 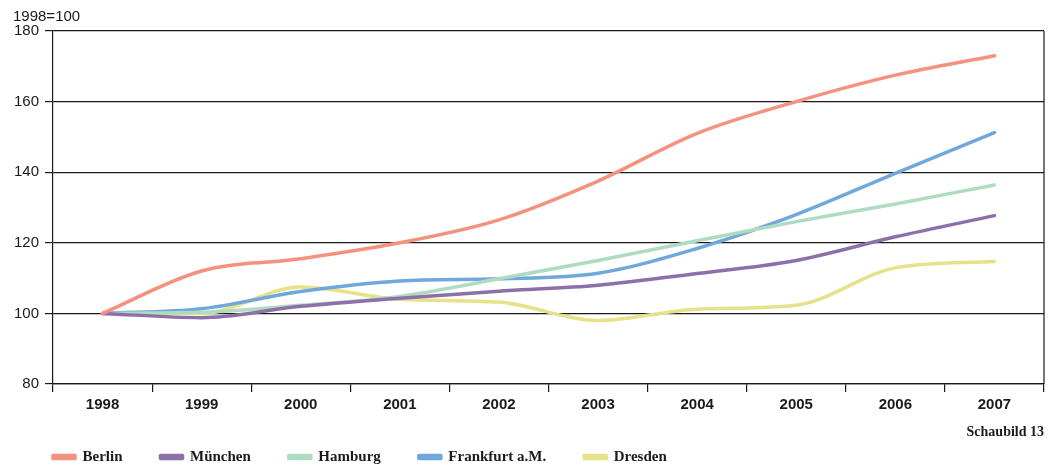 What do you see at coordinates (301, 404) in the screenshot?
I see `x-tick-label: 2000` at bounding box center [301, 404].